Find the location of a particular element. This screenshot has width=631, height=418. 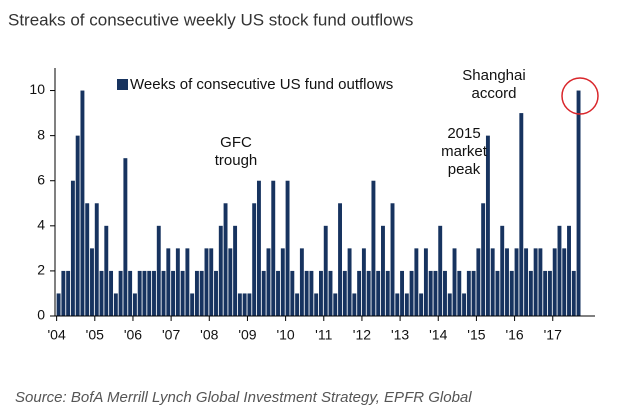

x-tick-label: '10 is located at coordinates (285, 335).